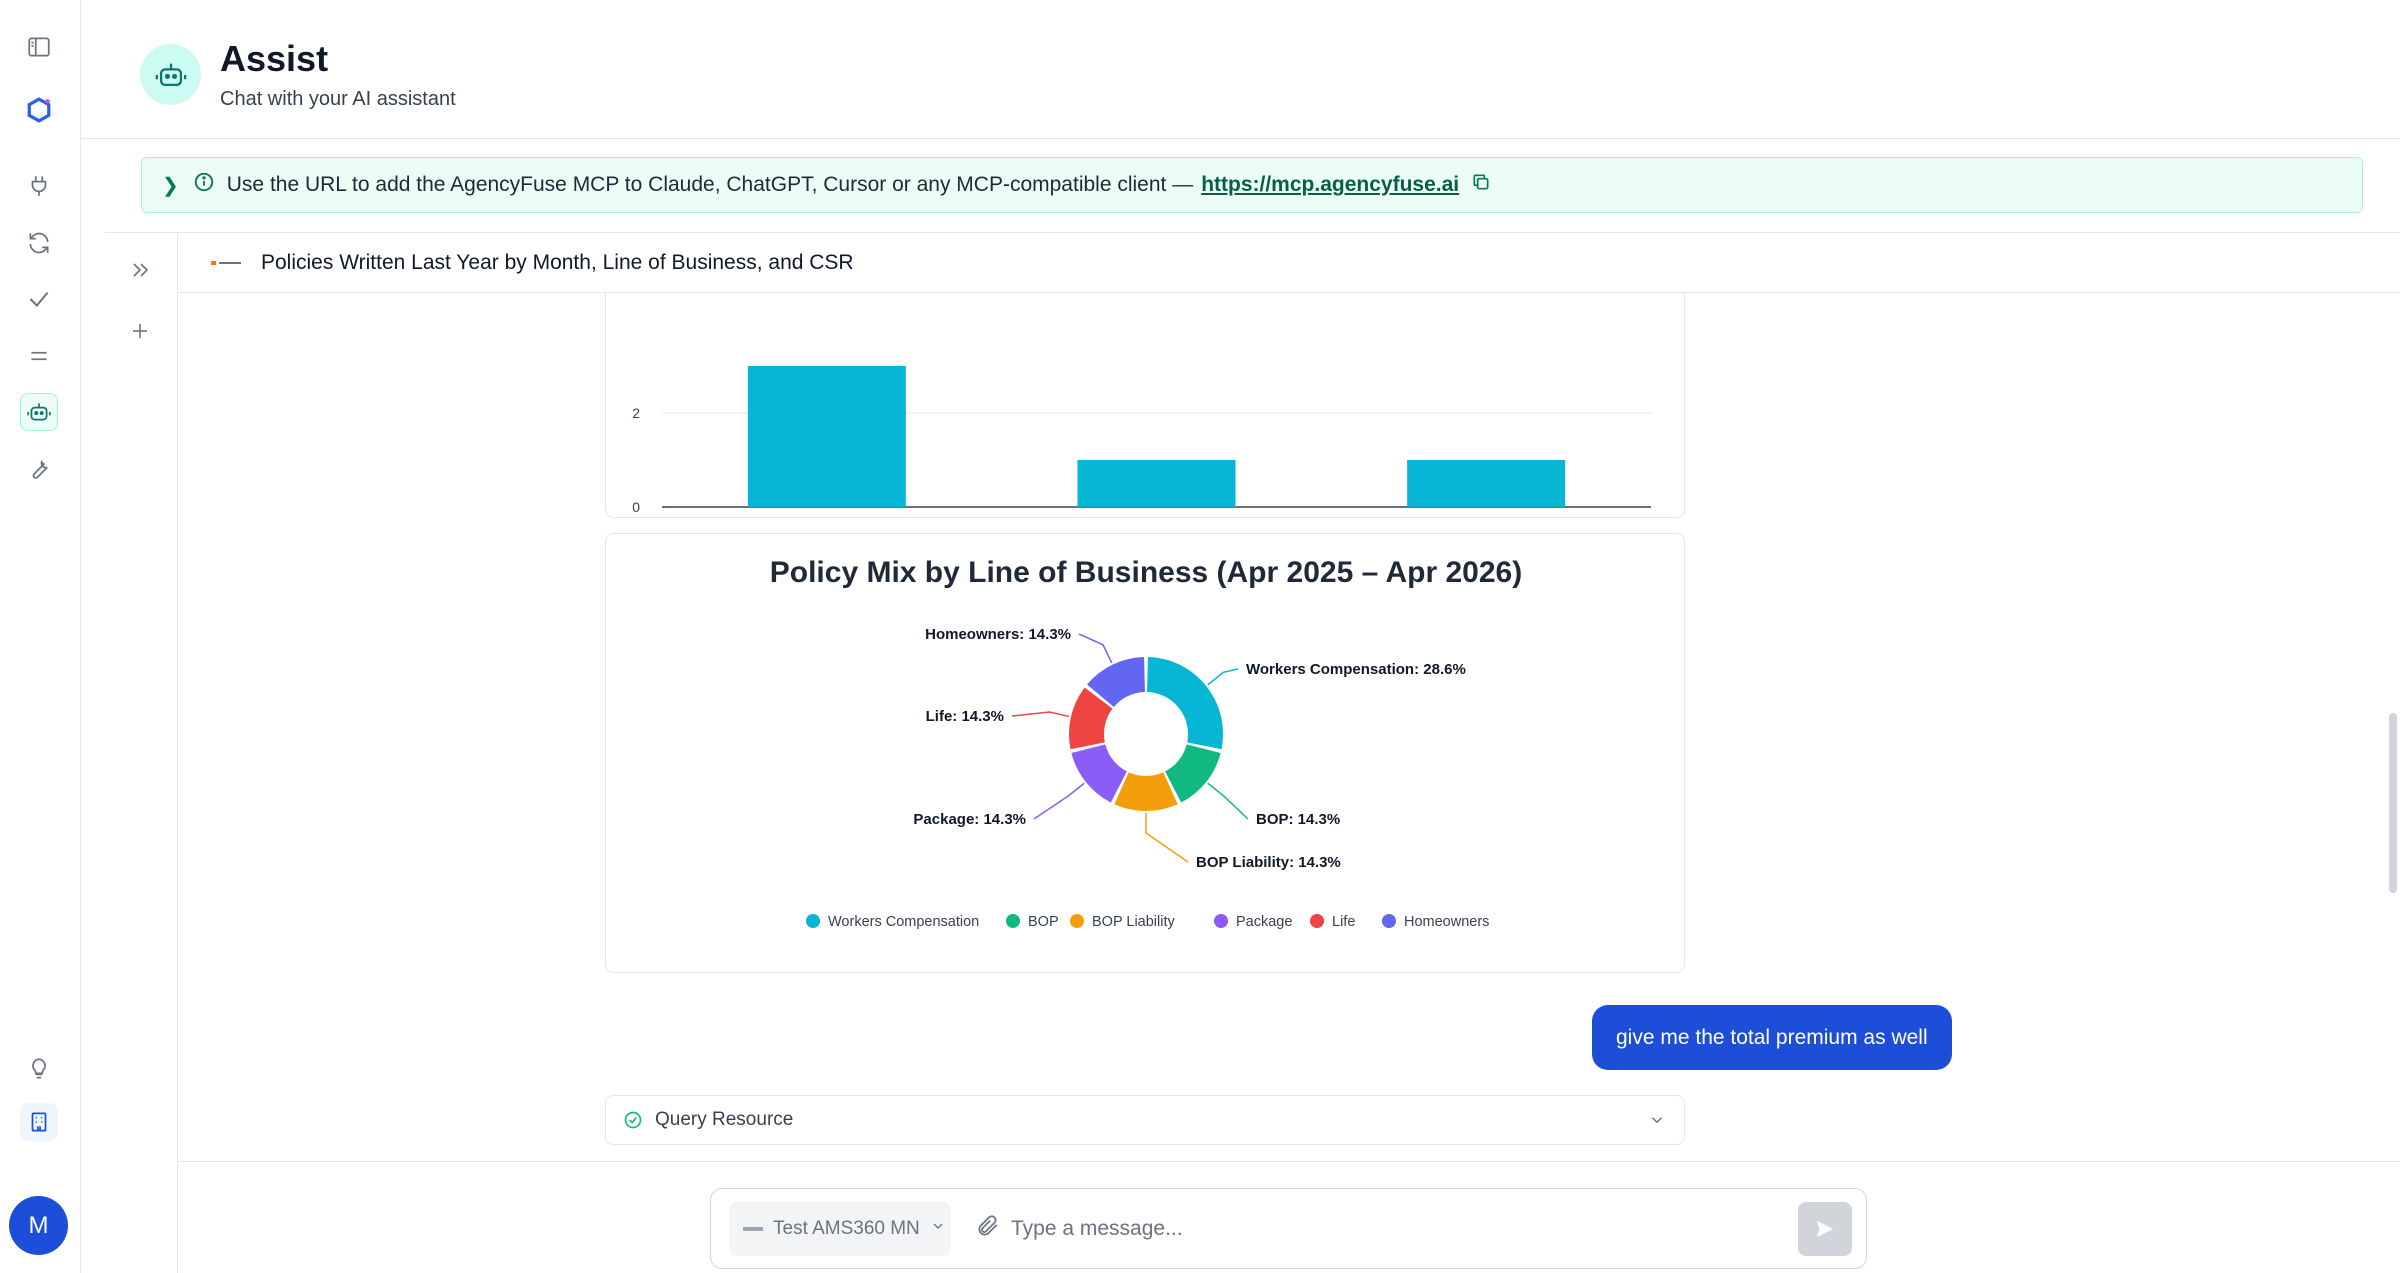 This screenshot has height=1273, width=2400. I want to click on user-message-text: give me the total premium as well, so click(1772, 1037).